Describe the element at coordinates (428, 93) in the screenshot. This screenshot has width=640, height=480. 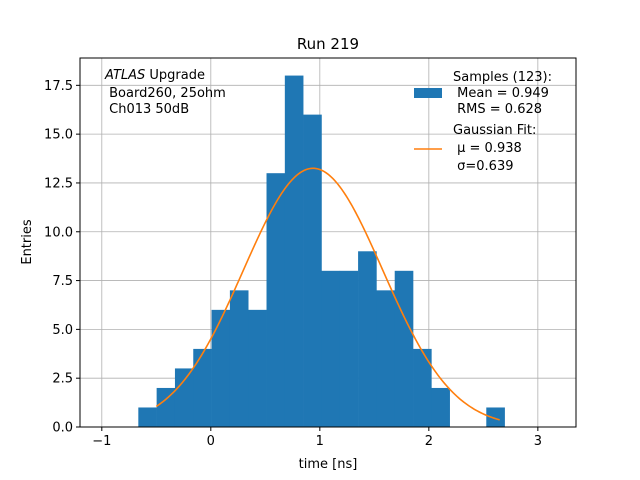
I see `legend-samples-swatch` at that location.